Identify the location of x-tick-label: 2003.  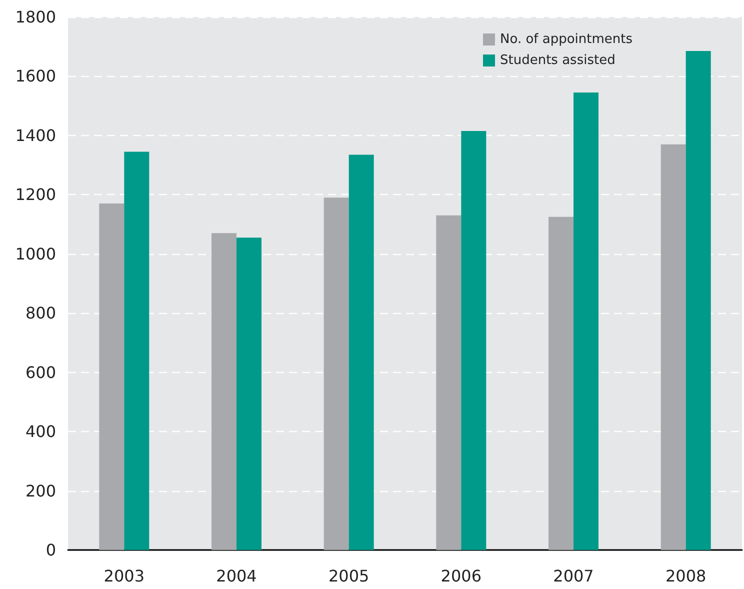
(124, 576).